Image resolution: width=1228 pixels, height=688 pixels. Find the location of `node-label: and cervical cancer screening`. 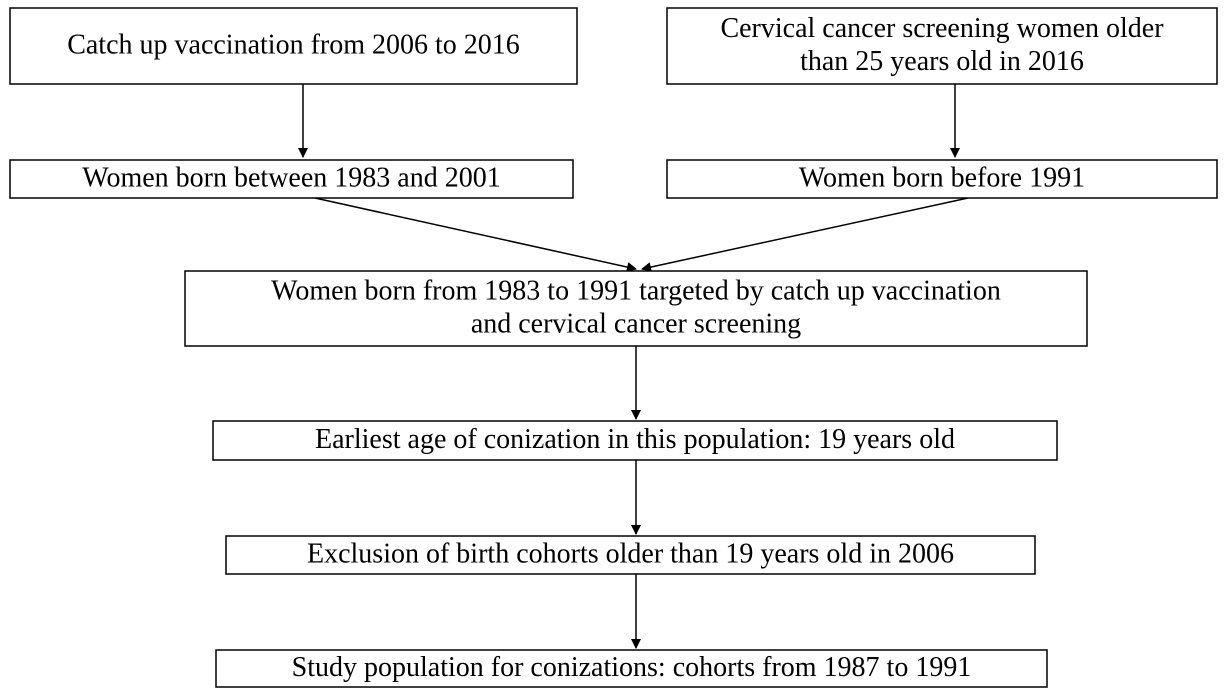

node-label: and cervical cancer screening is located at coordinates (636, 323).